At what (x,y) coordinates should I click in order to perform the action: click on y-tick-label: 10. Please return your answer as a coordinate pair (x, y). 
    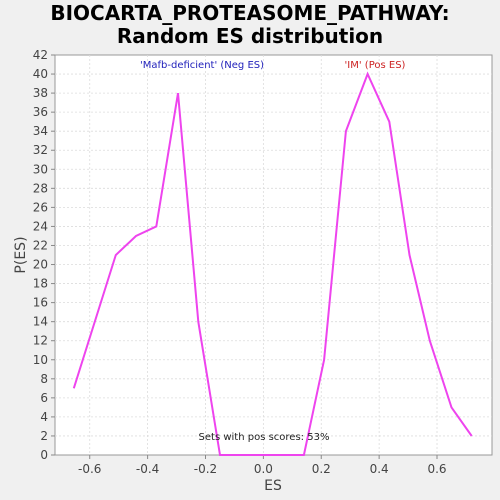
    Looking at the image, I should click on (40, 360).